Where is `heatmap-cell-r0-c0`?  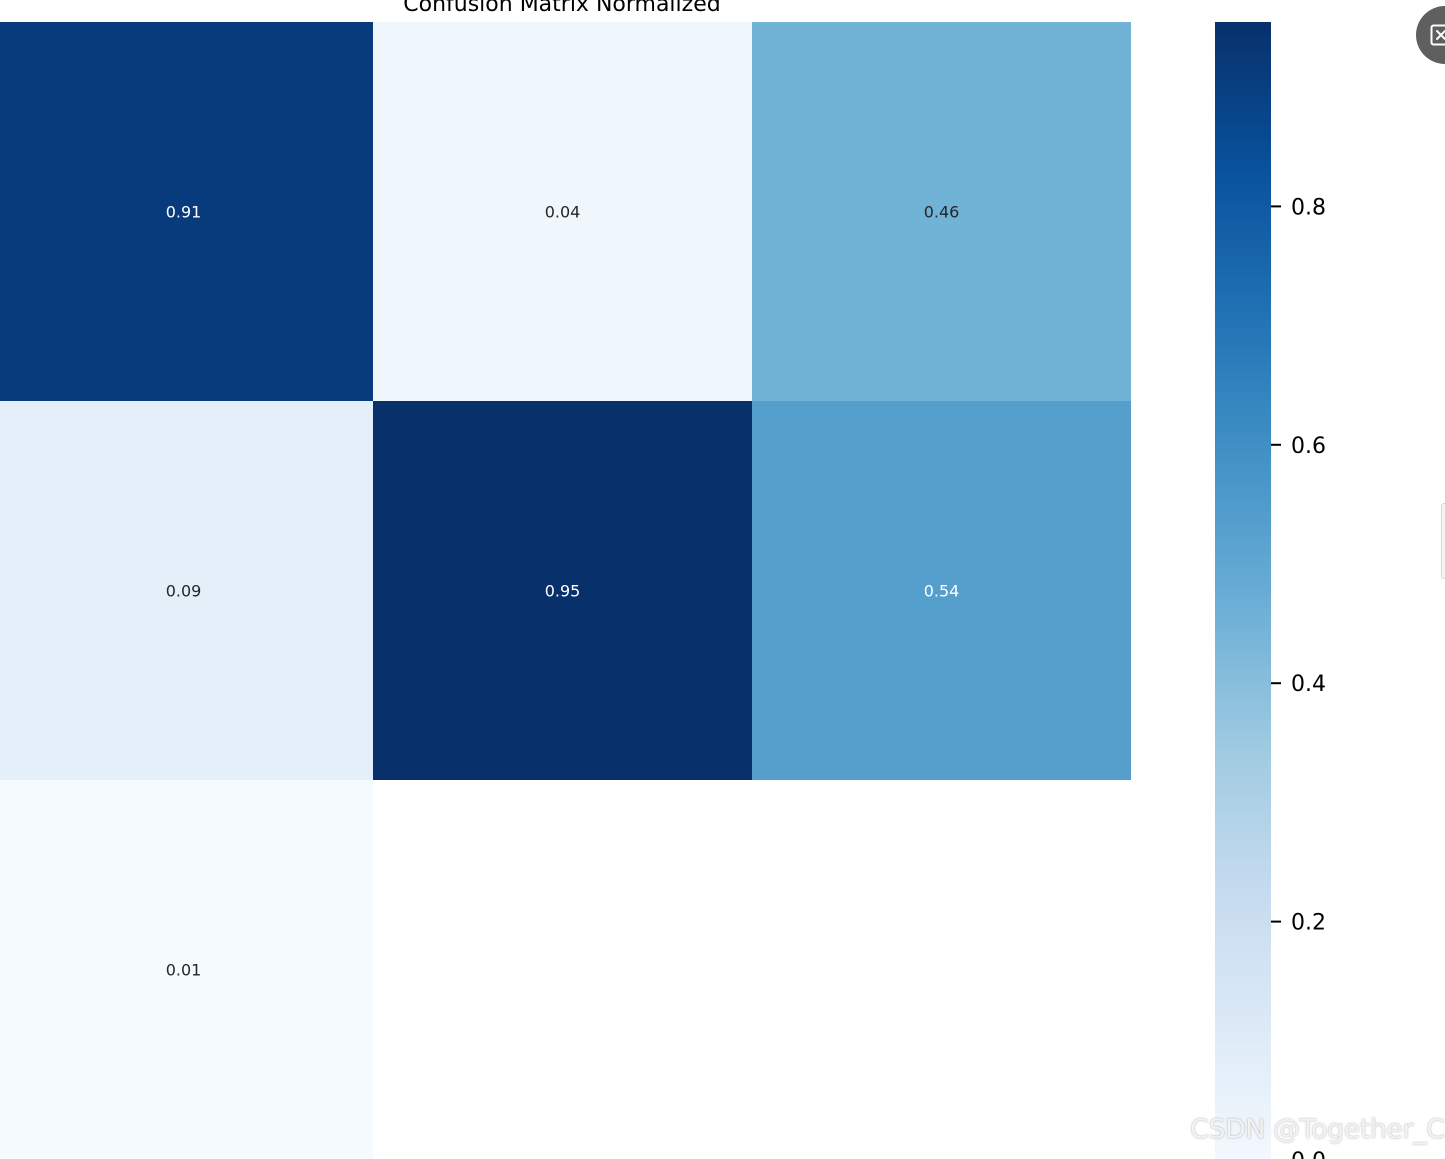 heatmap-cell-r0-c0 is located at coordinates (186, 211).